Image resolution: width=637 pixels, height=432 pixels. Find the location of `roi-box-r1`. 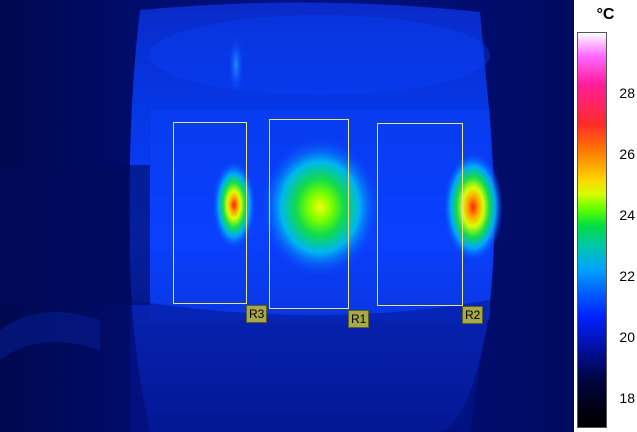

roi-box-r1 is located at coordinates (309, 214).